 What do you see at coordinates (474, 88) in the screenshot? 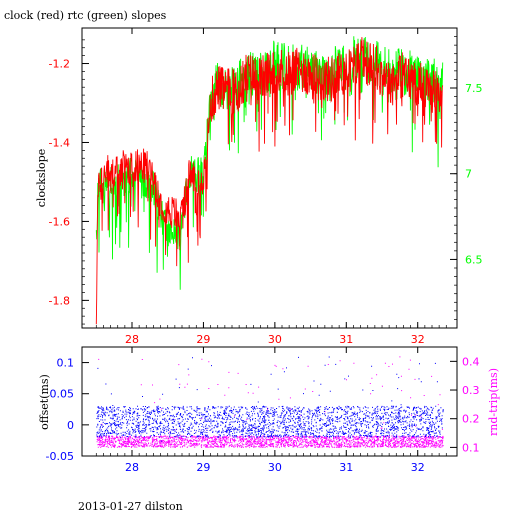
I see `top-y2-tick-label: 7.5` at bounding box center [474, 88].